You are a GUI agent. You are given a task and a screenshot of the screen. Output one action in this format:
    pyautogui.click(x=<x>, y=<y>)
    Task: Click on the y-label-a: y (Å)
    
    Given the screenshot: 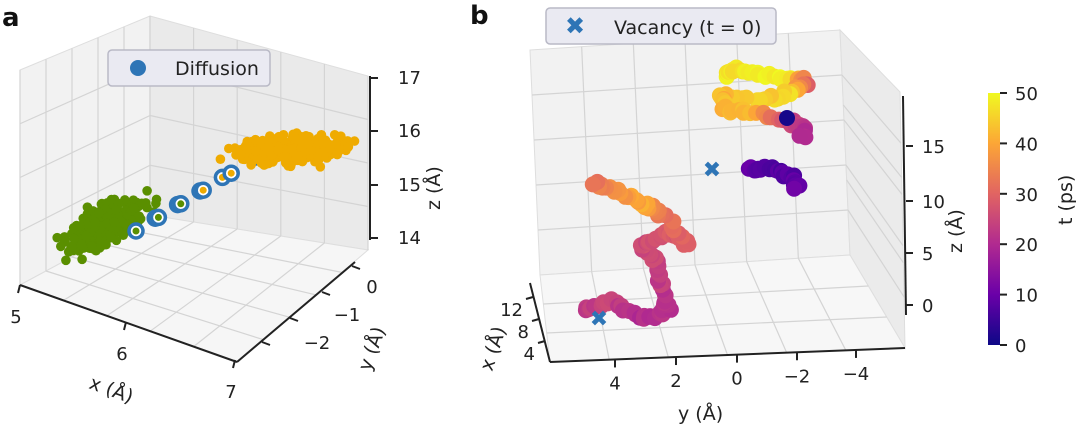 What is the action you would take?
    pyautogui.click(x=371, y=348)
    